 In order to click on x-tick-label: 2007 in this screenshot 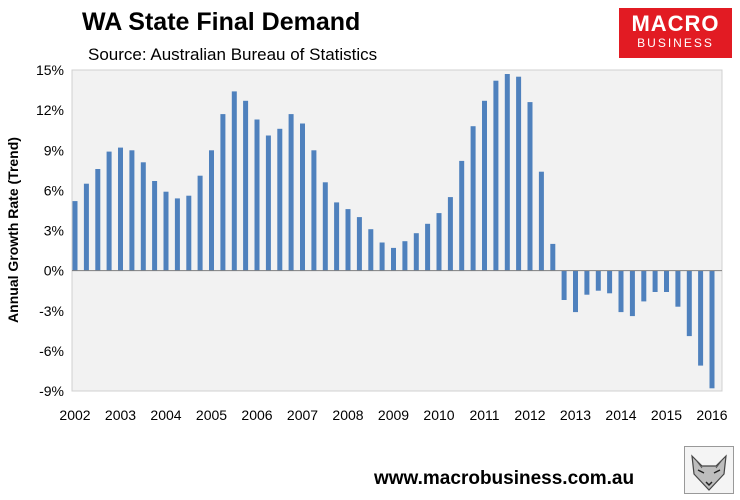, I will do `click(302, 415)`.